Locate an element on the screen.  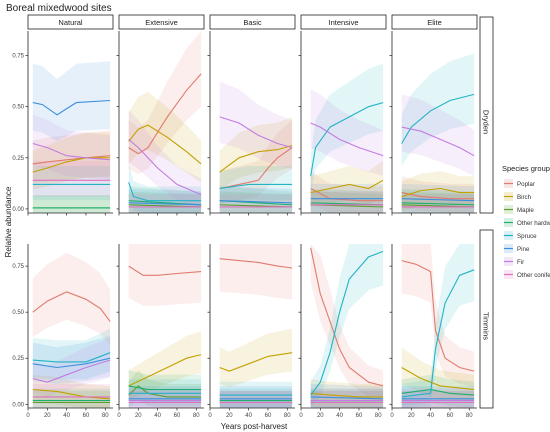
panel-timmins-elite: 0 20 40 60 80 is located at coordinates (433, 331).